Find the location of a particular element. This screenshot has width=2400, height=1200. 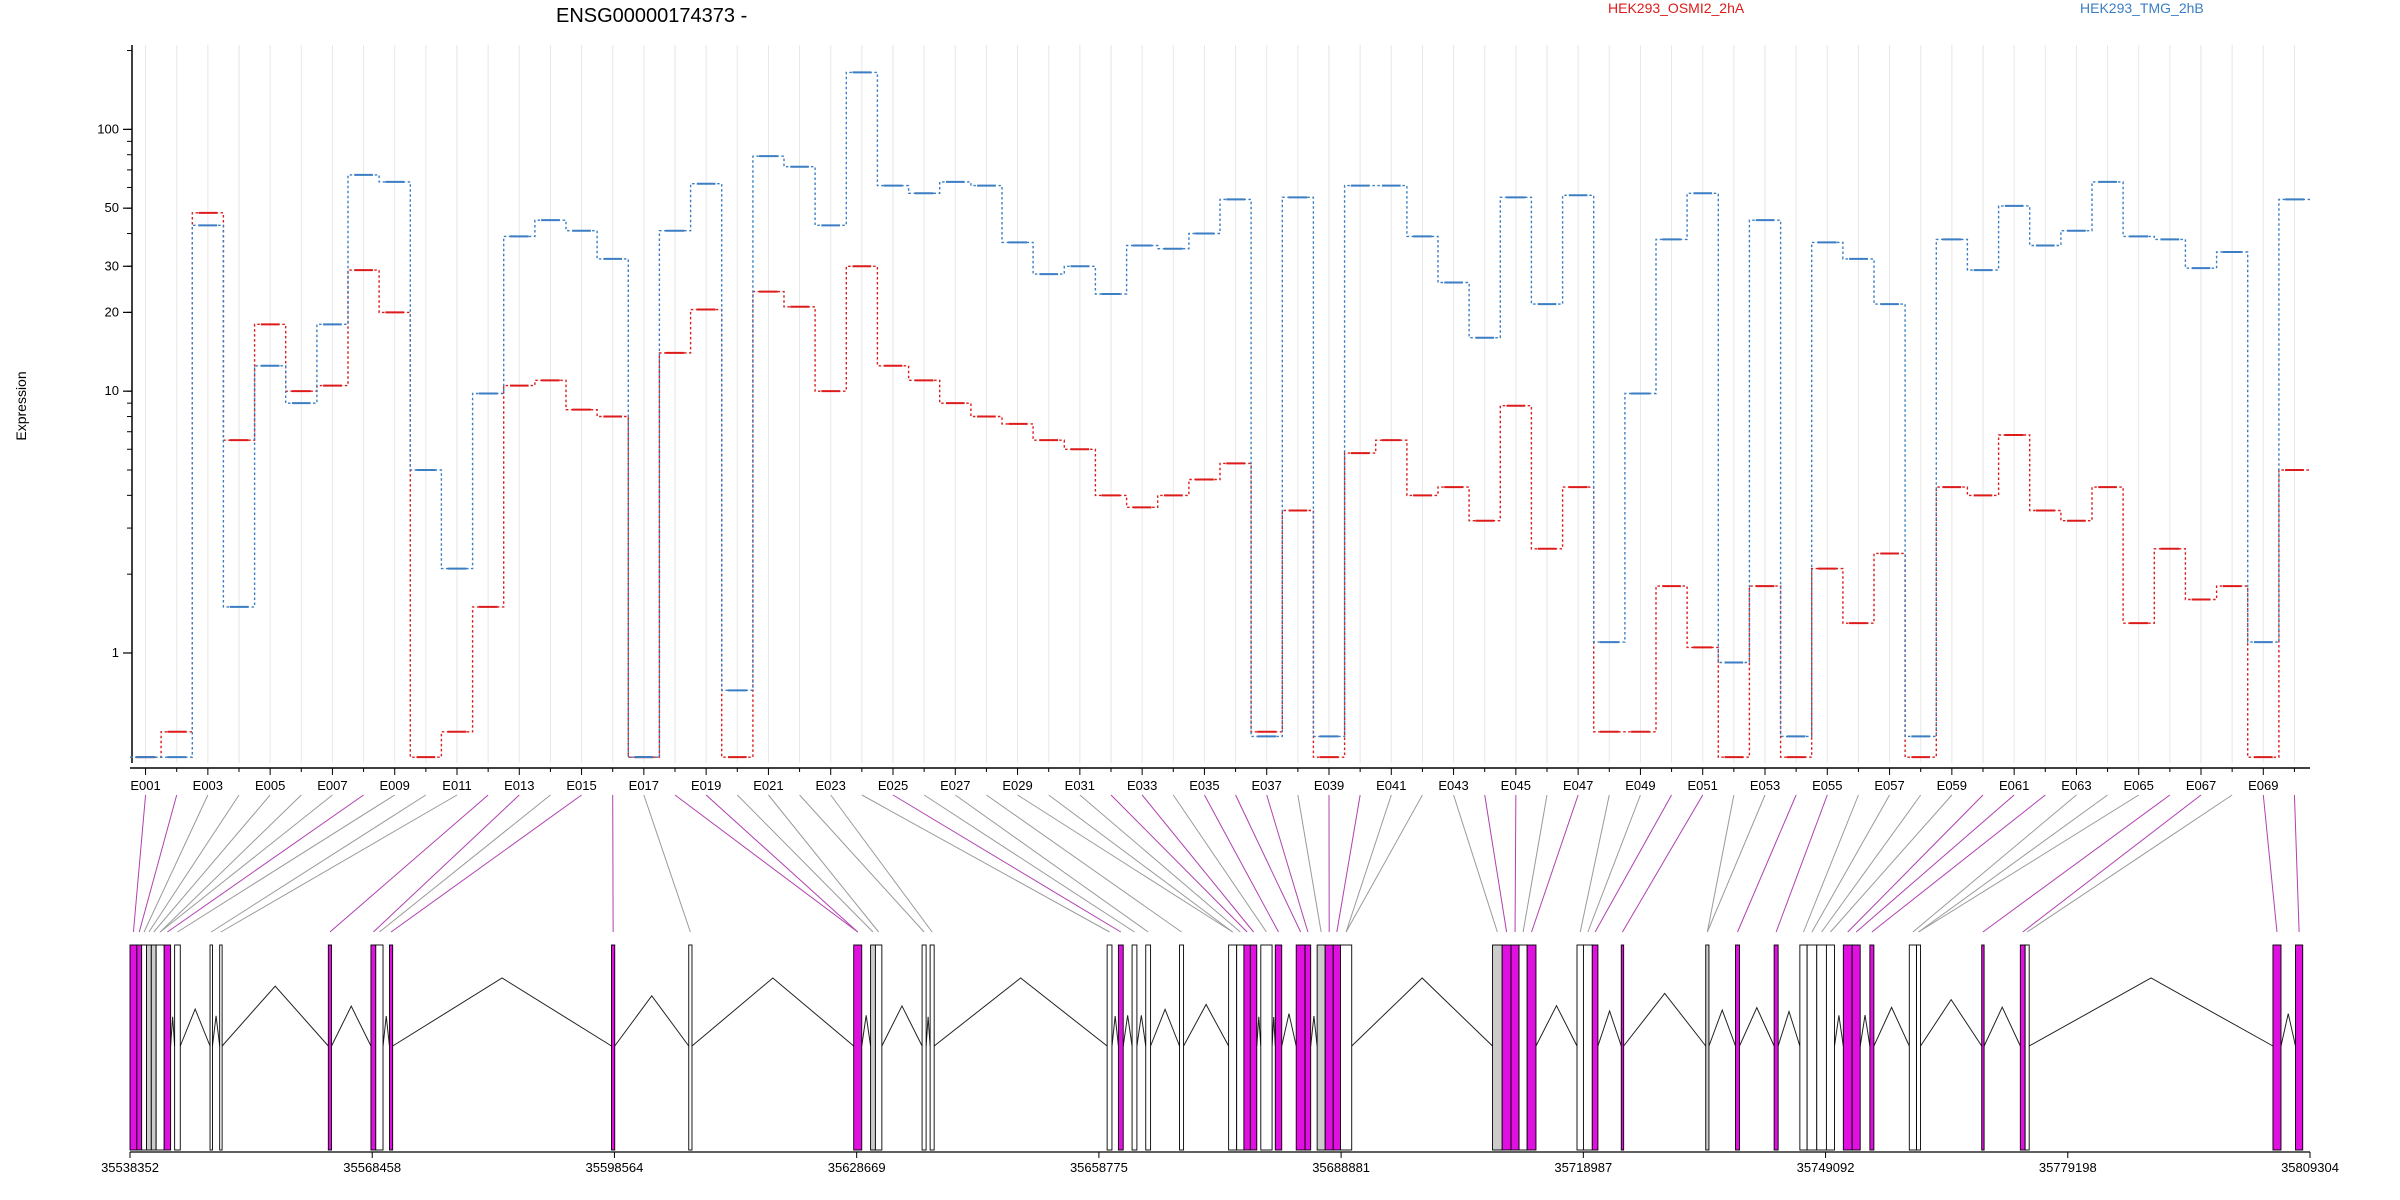

x-tick-label: E069 is located at coordinates (2263, 785).